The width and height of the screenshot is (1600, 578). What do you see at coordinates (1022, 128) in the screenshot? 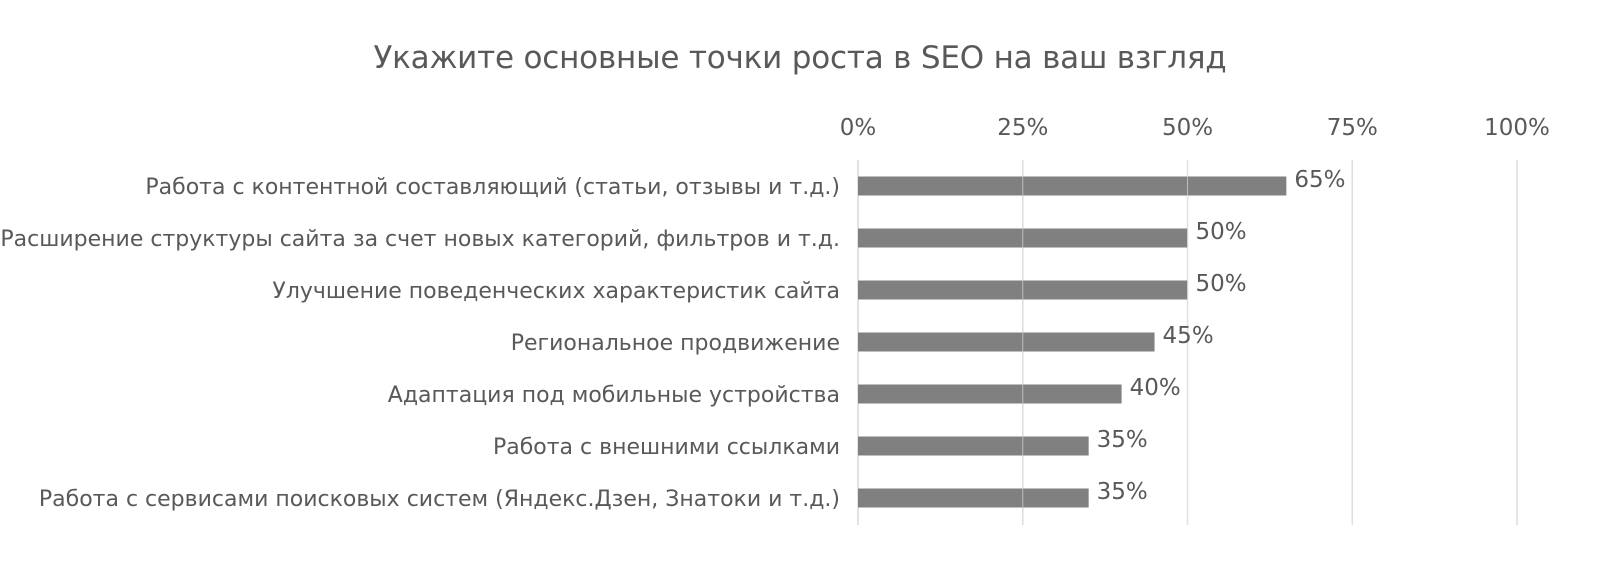
I see `x-tick-label: 25%` at bounding box center [1022, 128].